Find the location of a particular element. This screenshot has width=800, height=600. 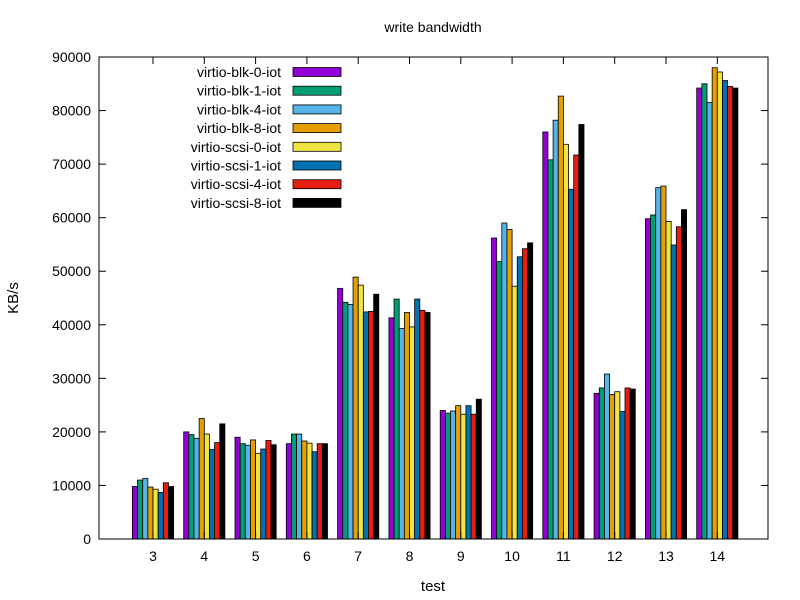

legend-label: virtio-blk-4-iot is located at coordinates (239, 109).